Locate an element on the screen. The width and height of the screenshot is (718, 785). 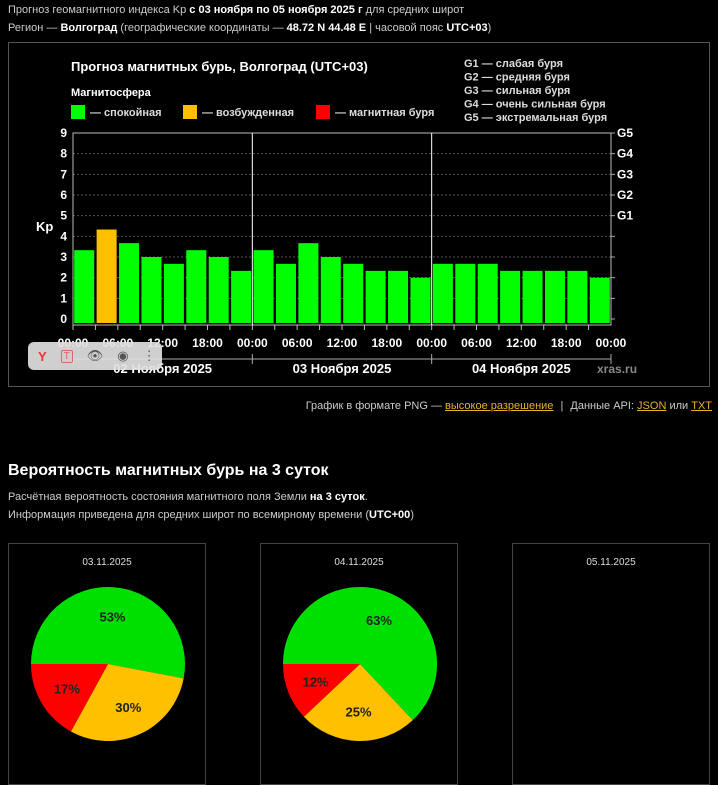
hires-link: высокое разрешение is located at coordinates (499, 406).